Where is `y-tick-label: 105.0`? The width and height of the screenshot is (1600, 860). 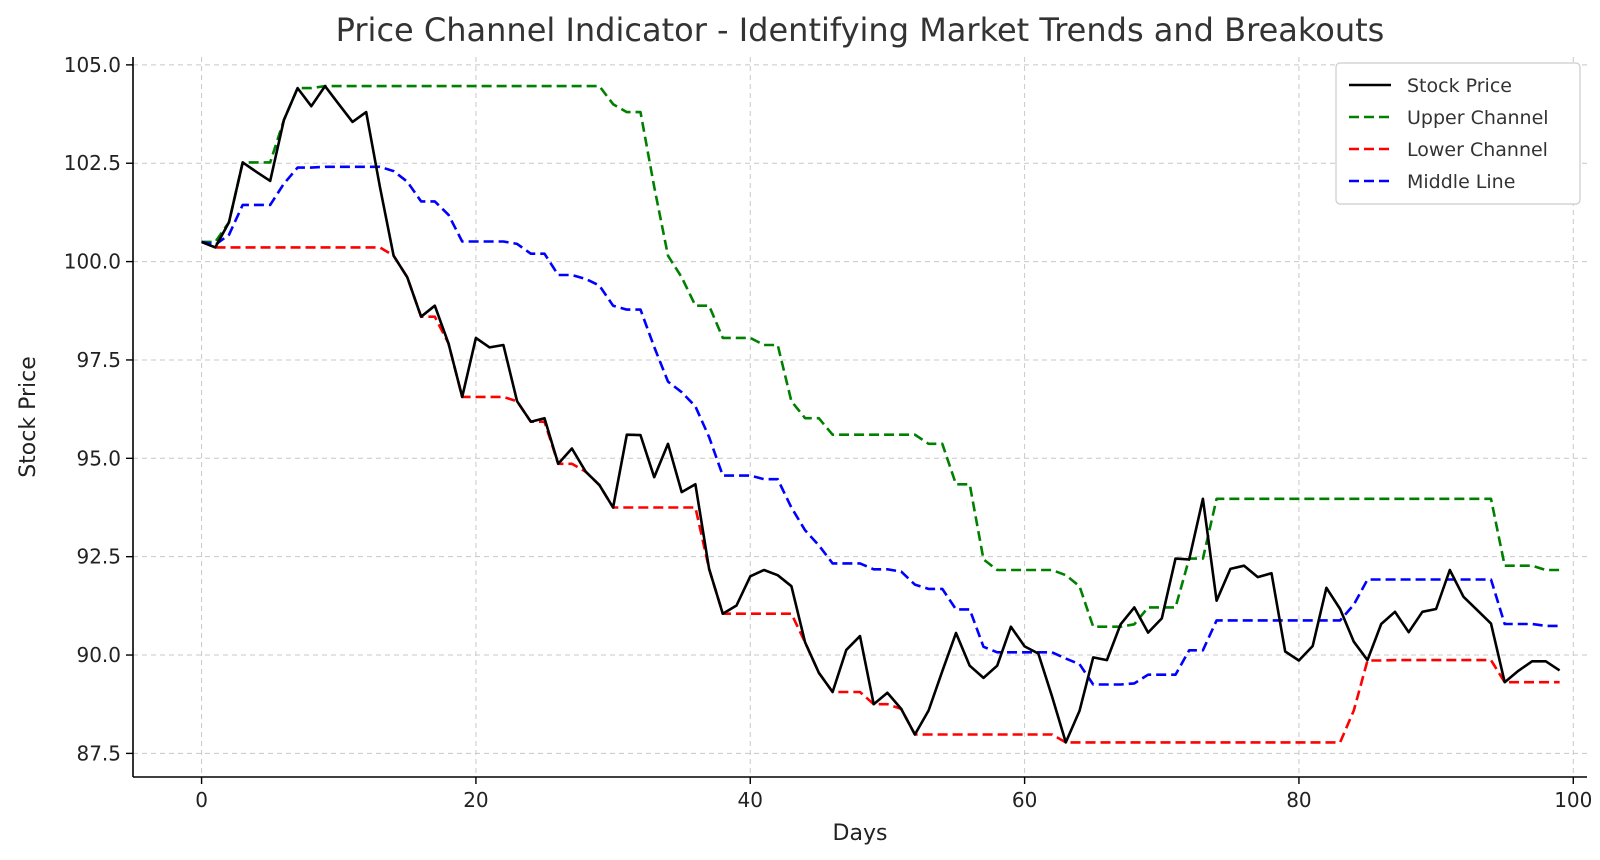
y-tick-label: 105.0 is located at coordinates (92, 65).